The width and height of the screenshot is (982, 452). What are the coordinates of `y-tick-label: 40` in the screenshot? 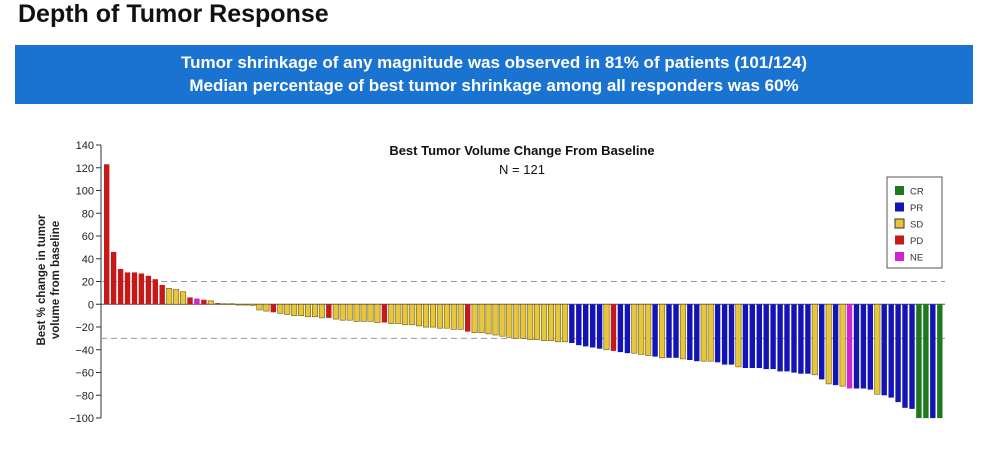 It's located at (88, 260).